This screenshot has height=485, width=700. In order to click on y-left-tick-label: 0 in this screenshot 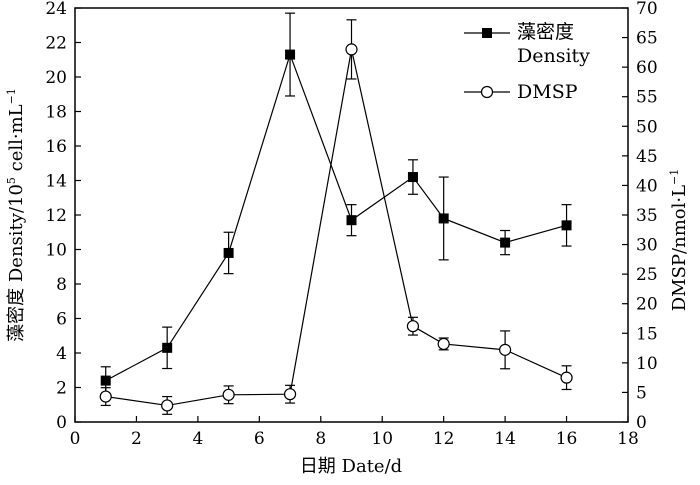, I will do `click(61, 423)`.